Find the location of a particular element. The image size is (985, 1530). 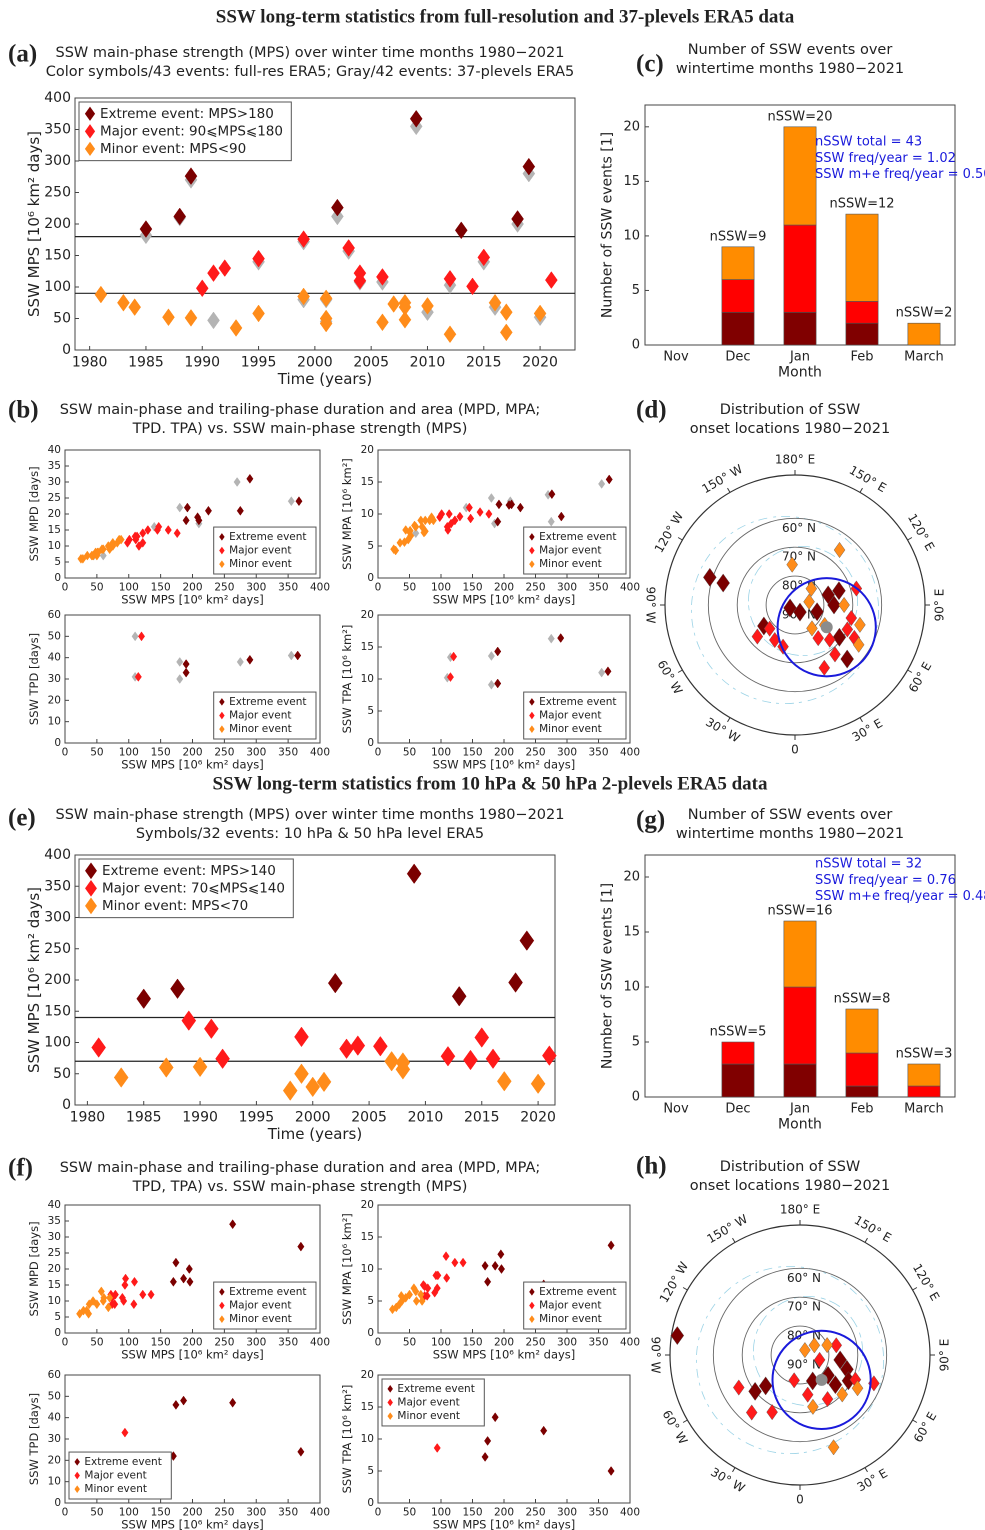

legend-label: Major event is located at coordinates (260, 1306).